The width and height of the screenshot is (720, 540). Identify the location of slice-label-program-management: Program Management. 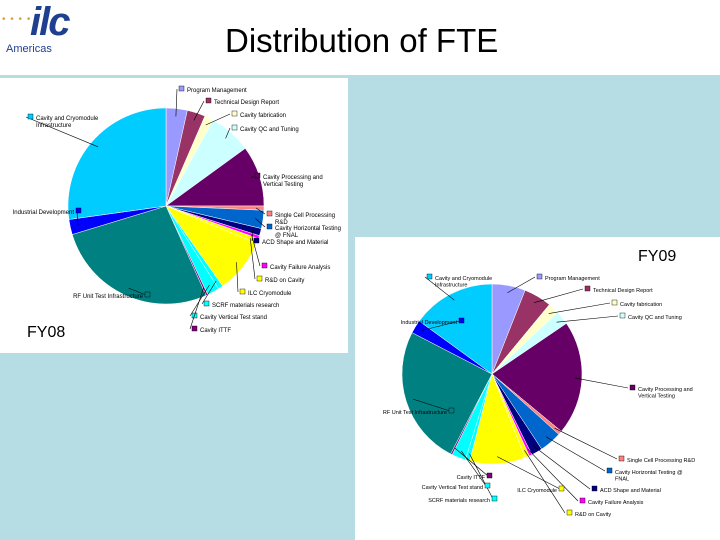
(572, 279).